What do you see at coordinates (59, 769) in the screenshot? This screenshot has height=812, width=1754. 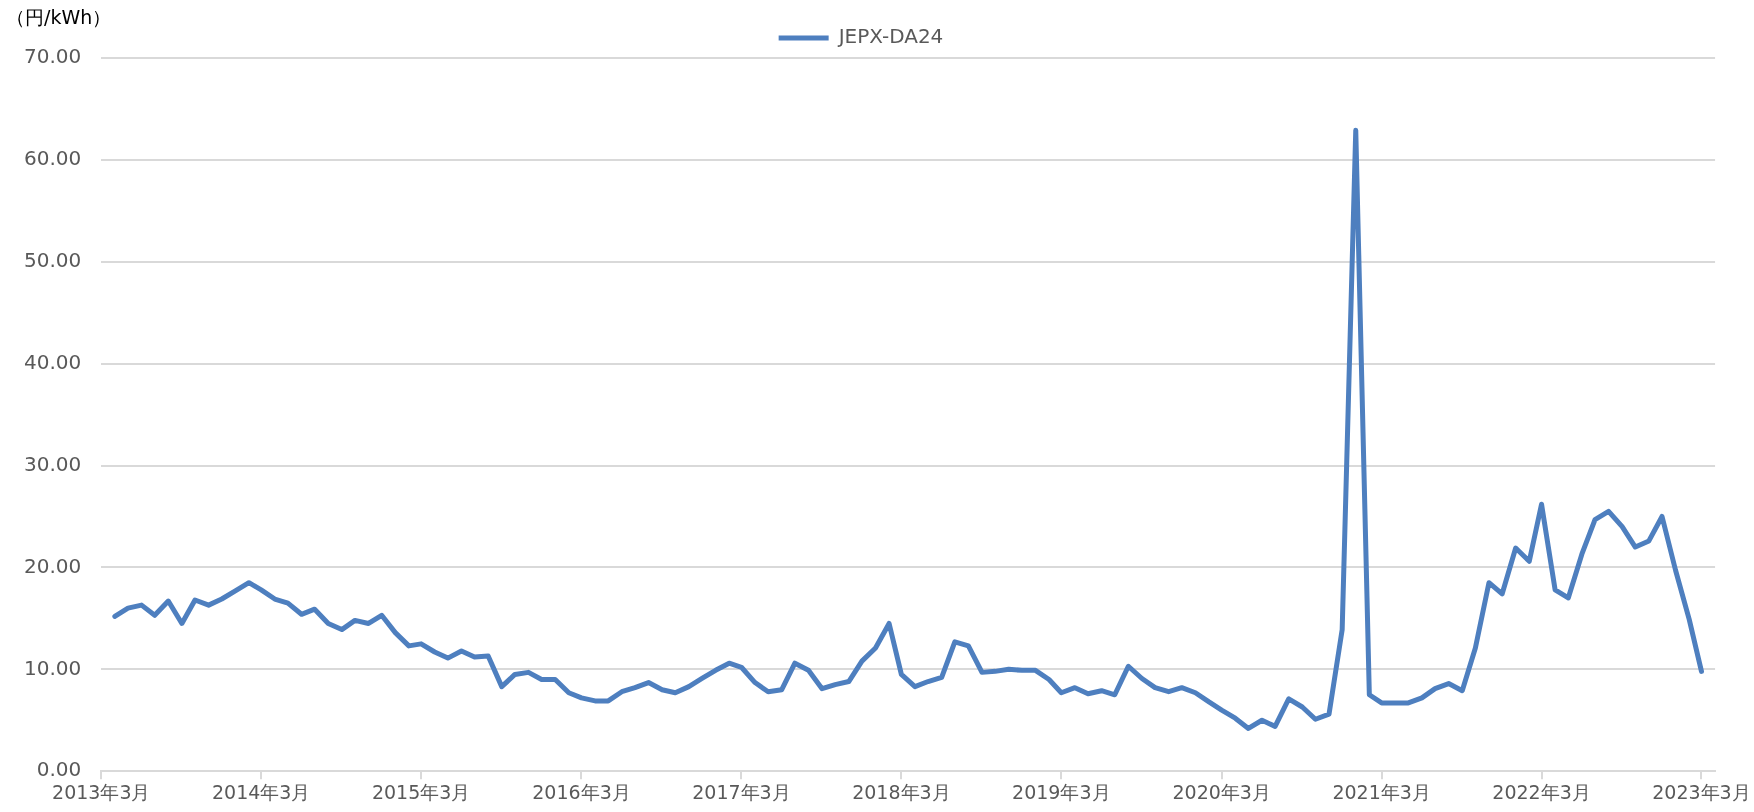 I see `y-tick-label: 0.00` at bounding box center [59, 769].